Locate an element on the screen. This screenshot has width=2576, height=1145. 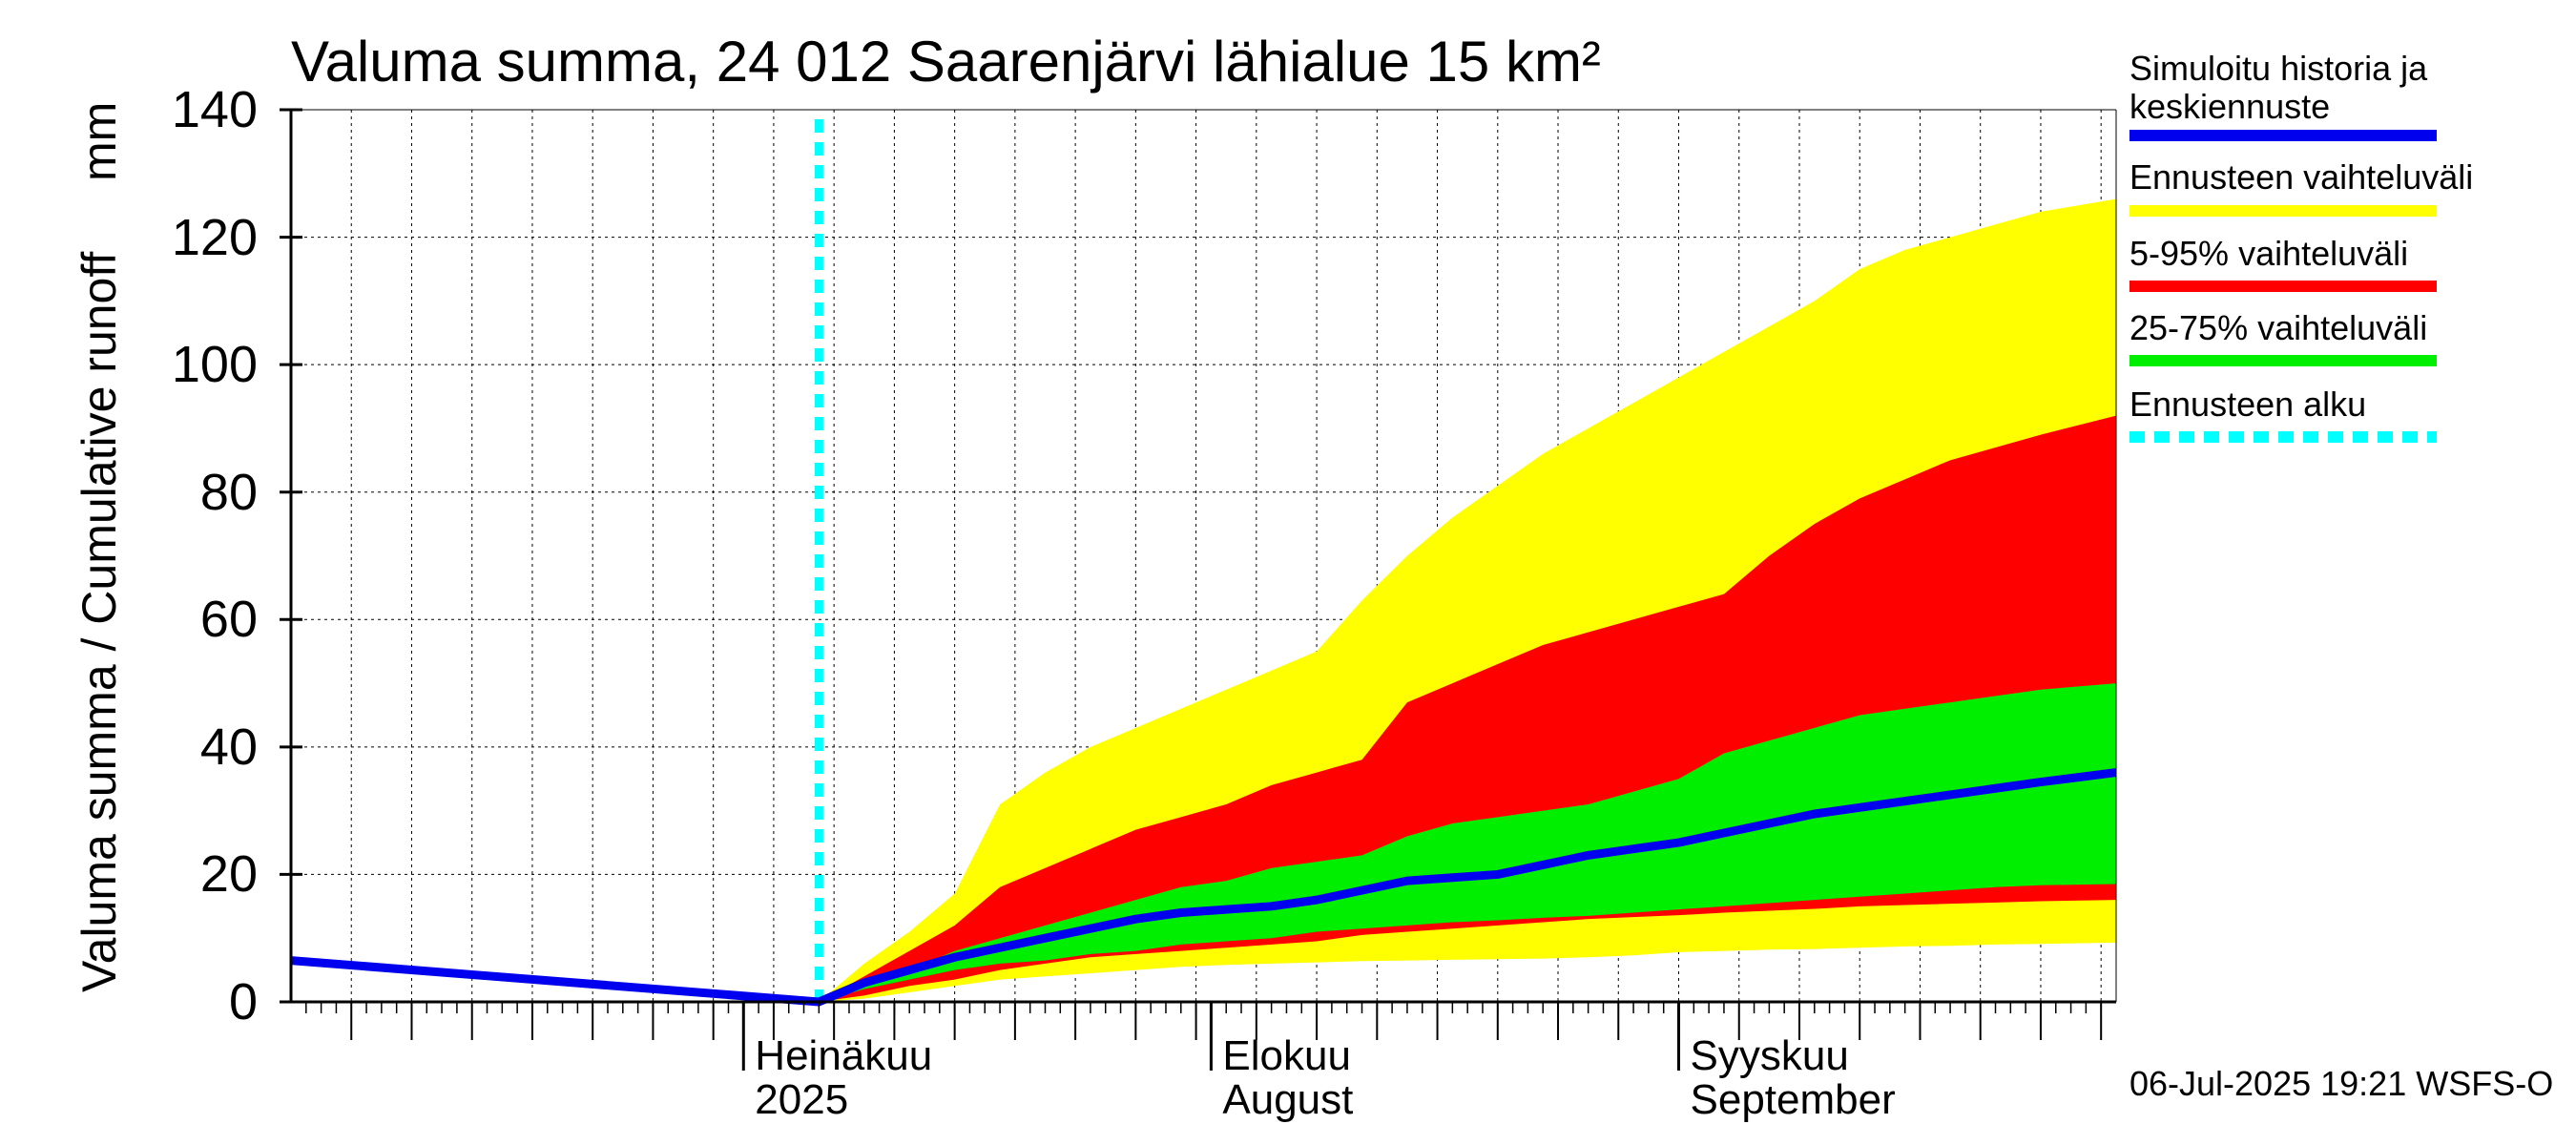
y-tick-label: 20 is located at coordinates (228, 875).